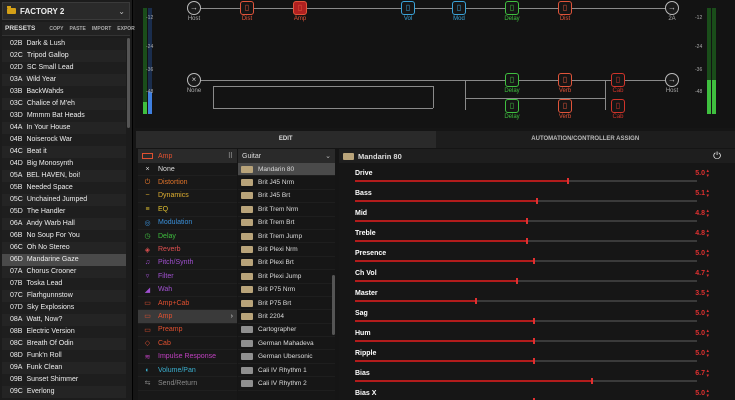  I want to click on model-item: Cali IV Rhythm 2, so click(286, 384).